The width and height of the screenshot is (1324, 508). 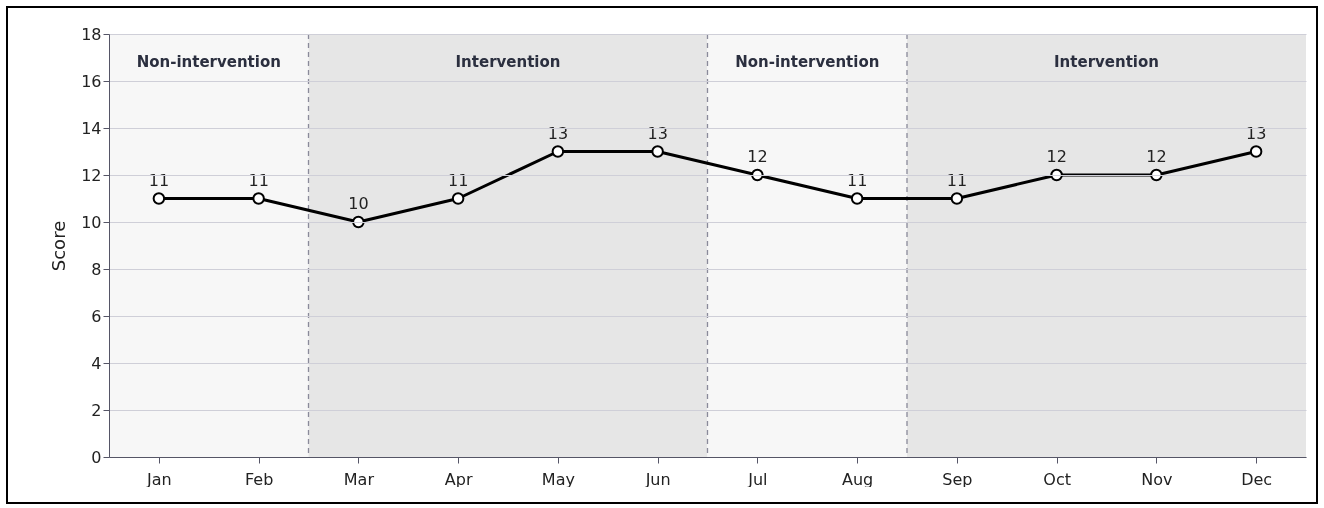 I want to click on y-tick-label: 12, so click(x=91, y=175).